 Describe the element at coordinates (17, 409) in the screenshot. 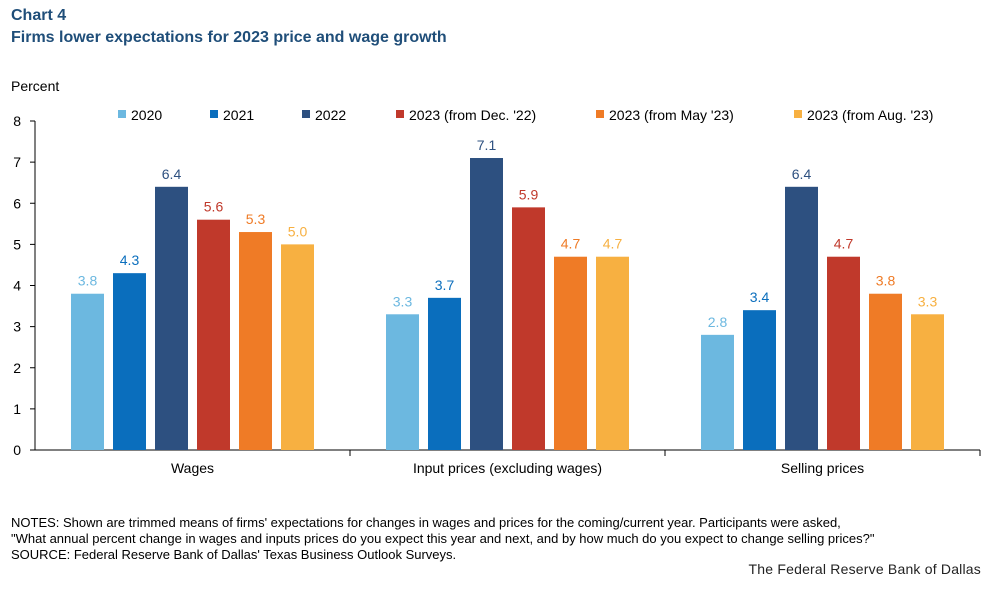

I see `y-tick-label: 1` at that location.